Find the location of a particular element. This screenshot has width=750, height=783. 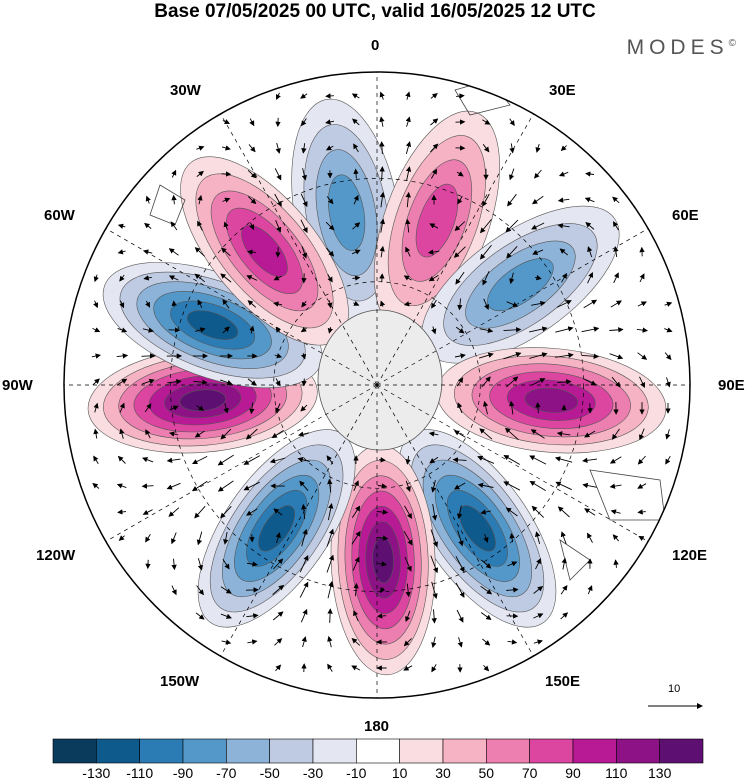

anomaly-contour is located at coordinates (520, 285).